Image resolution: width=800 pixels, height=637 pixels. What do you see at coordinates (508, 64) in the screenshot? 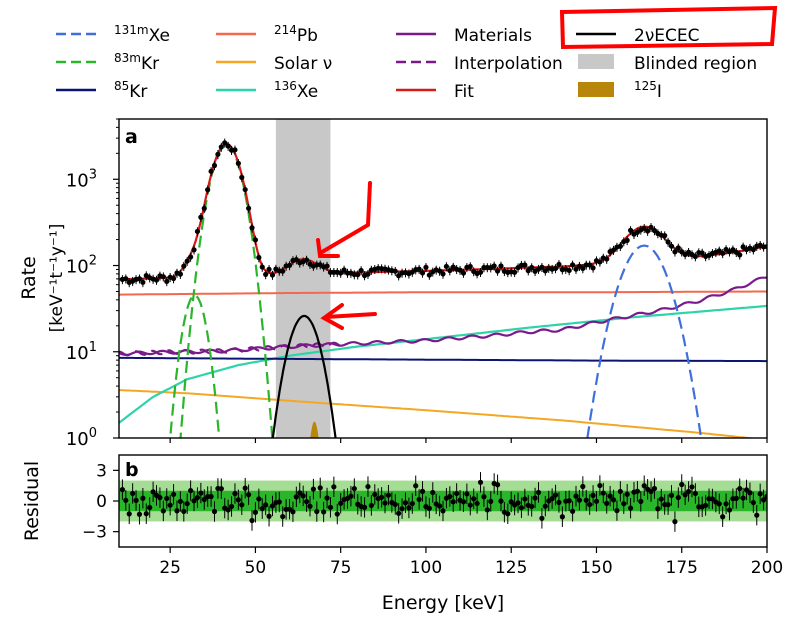
I see `legend-label-interp: Interpolation` at bounding box center [508, 64].